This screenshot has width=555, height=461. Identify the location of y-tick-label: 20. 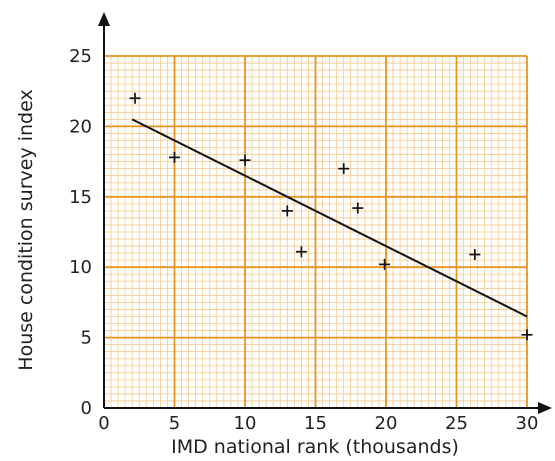
(80, 126).